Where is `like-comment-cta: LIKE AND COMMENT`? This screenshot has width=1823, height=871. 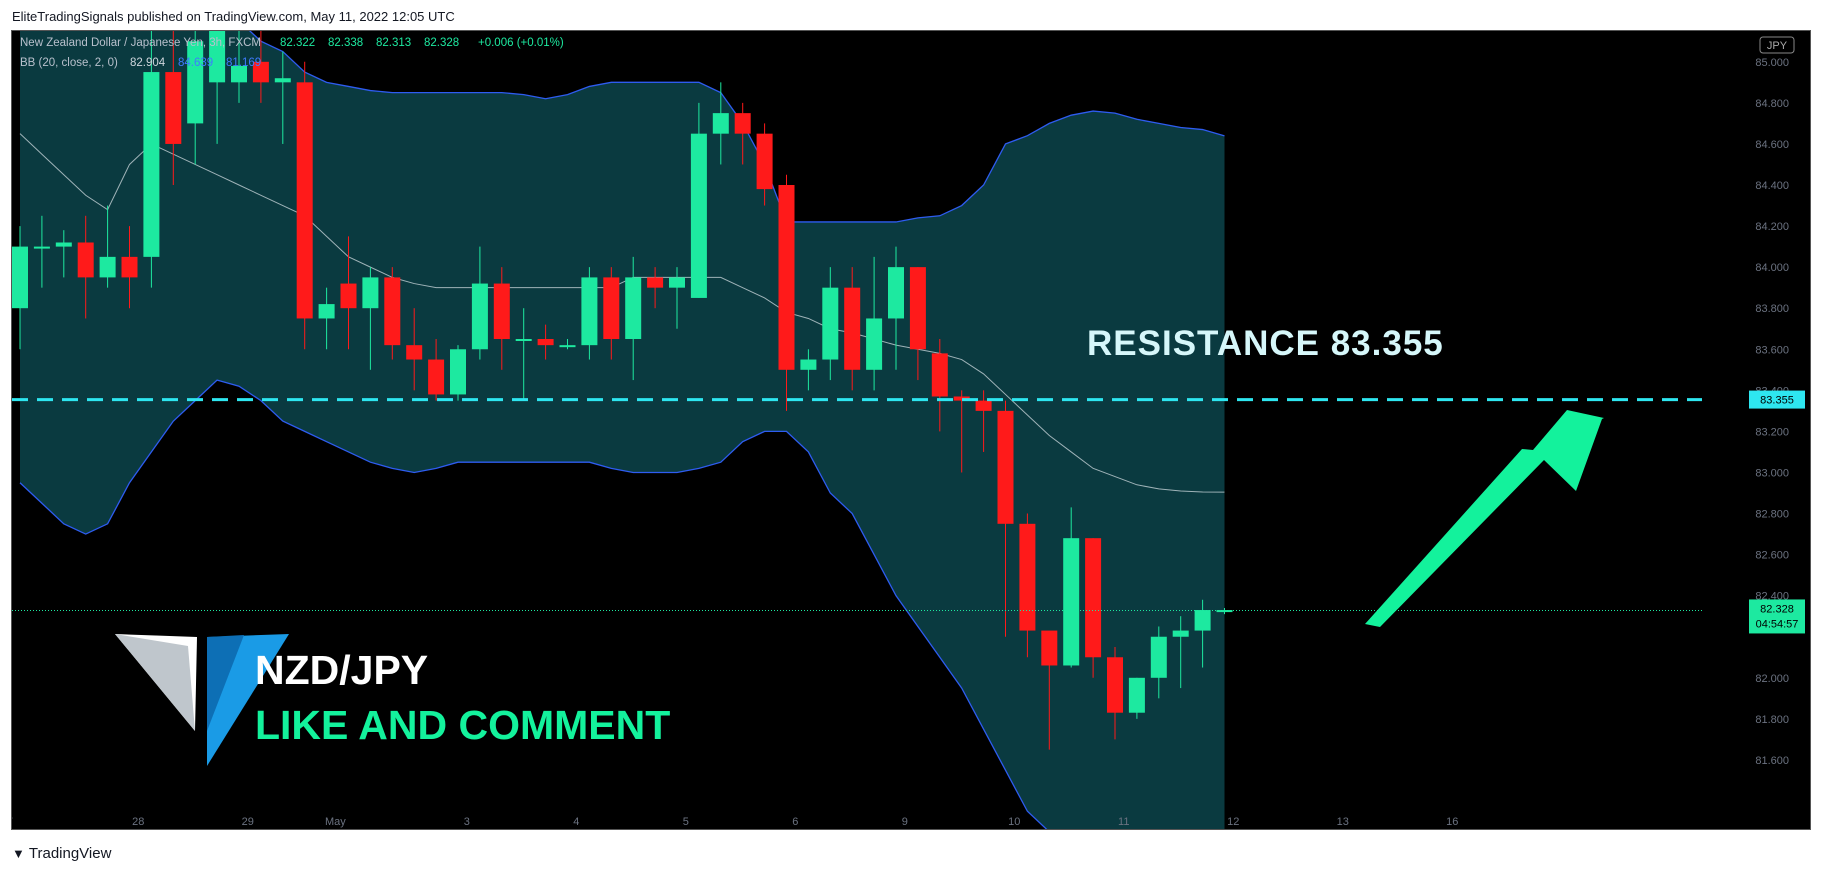
like-comment-cta: LIKE AND COMMENT is located at coordinates (462, 725).